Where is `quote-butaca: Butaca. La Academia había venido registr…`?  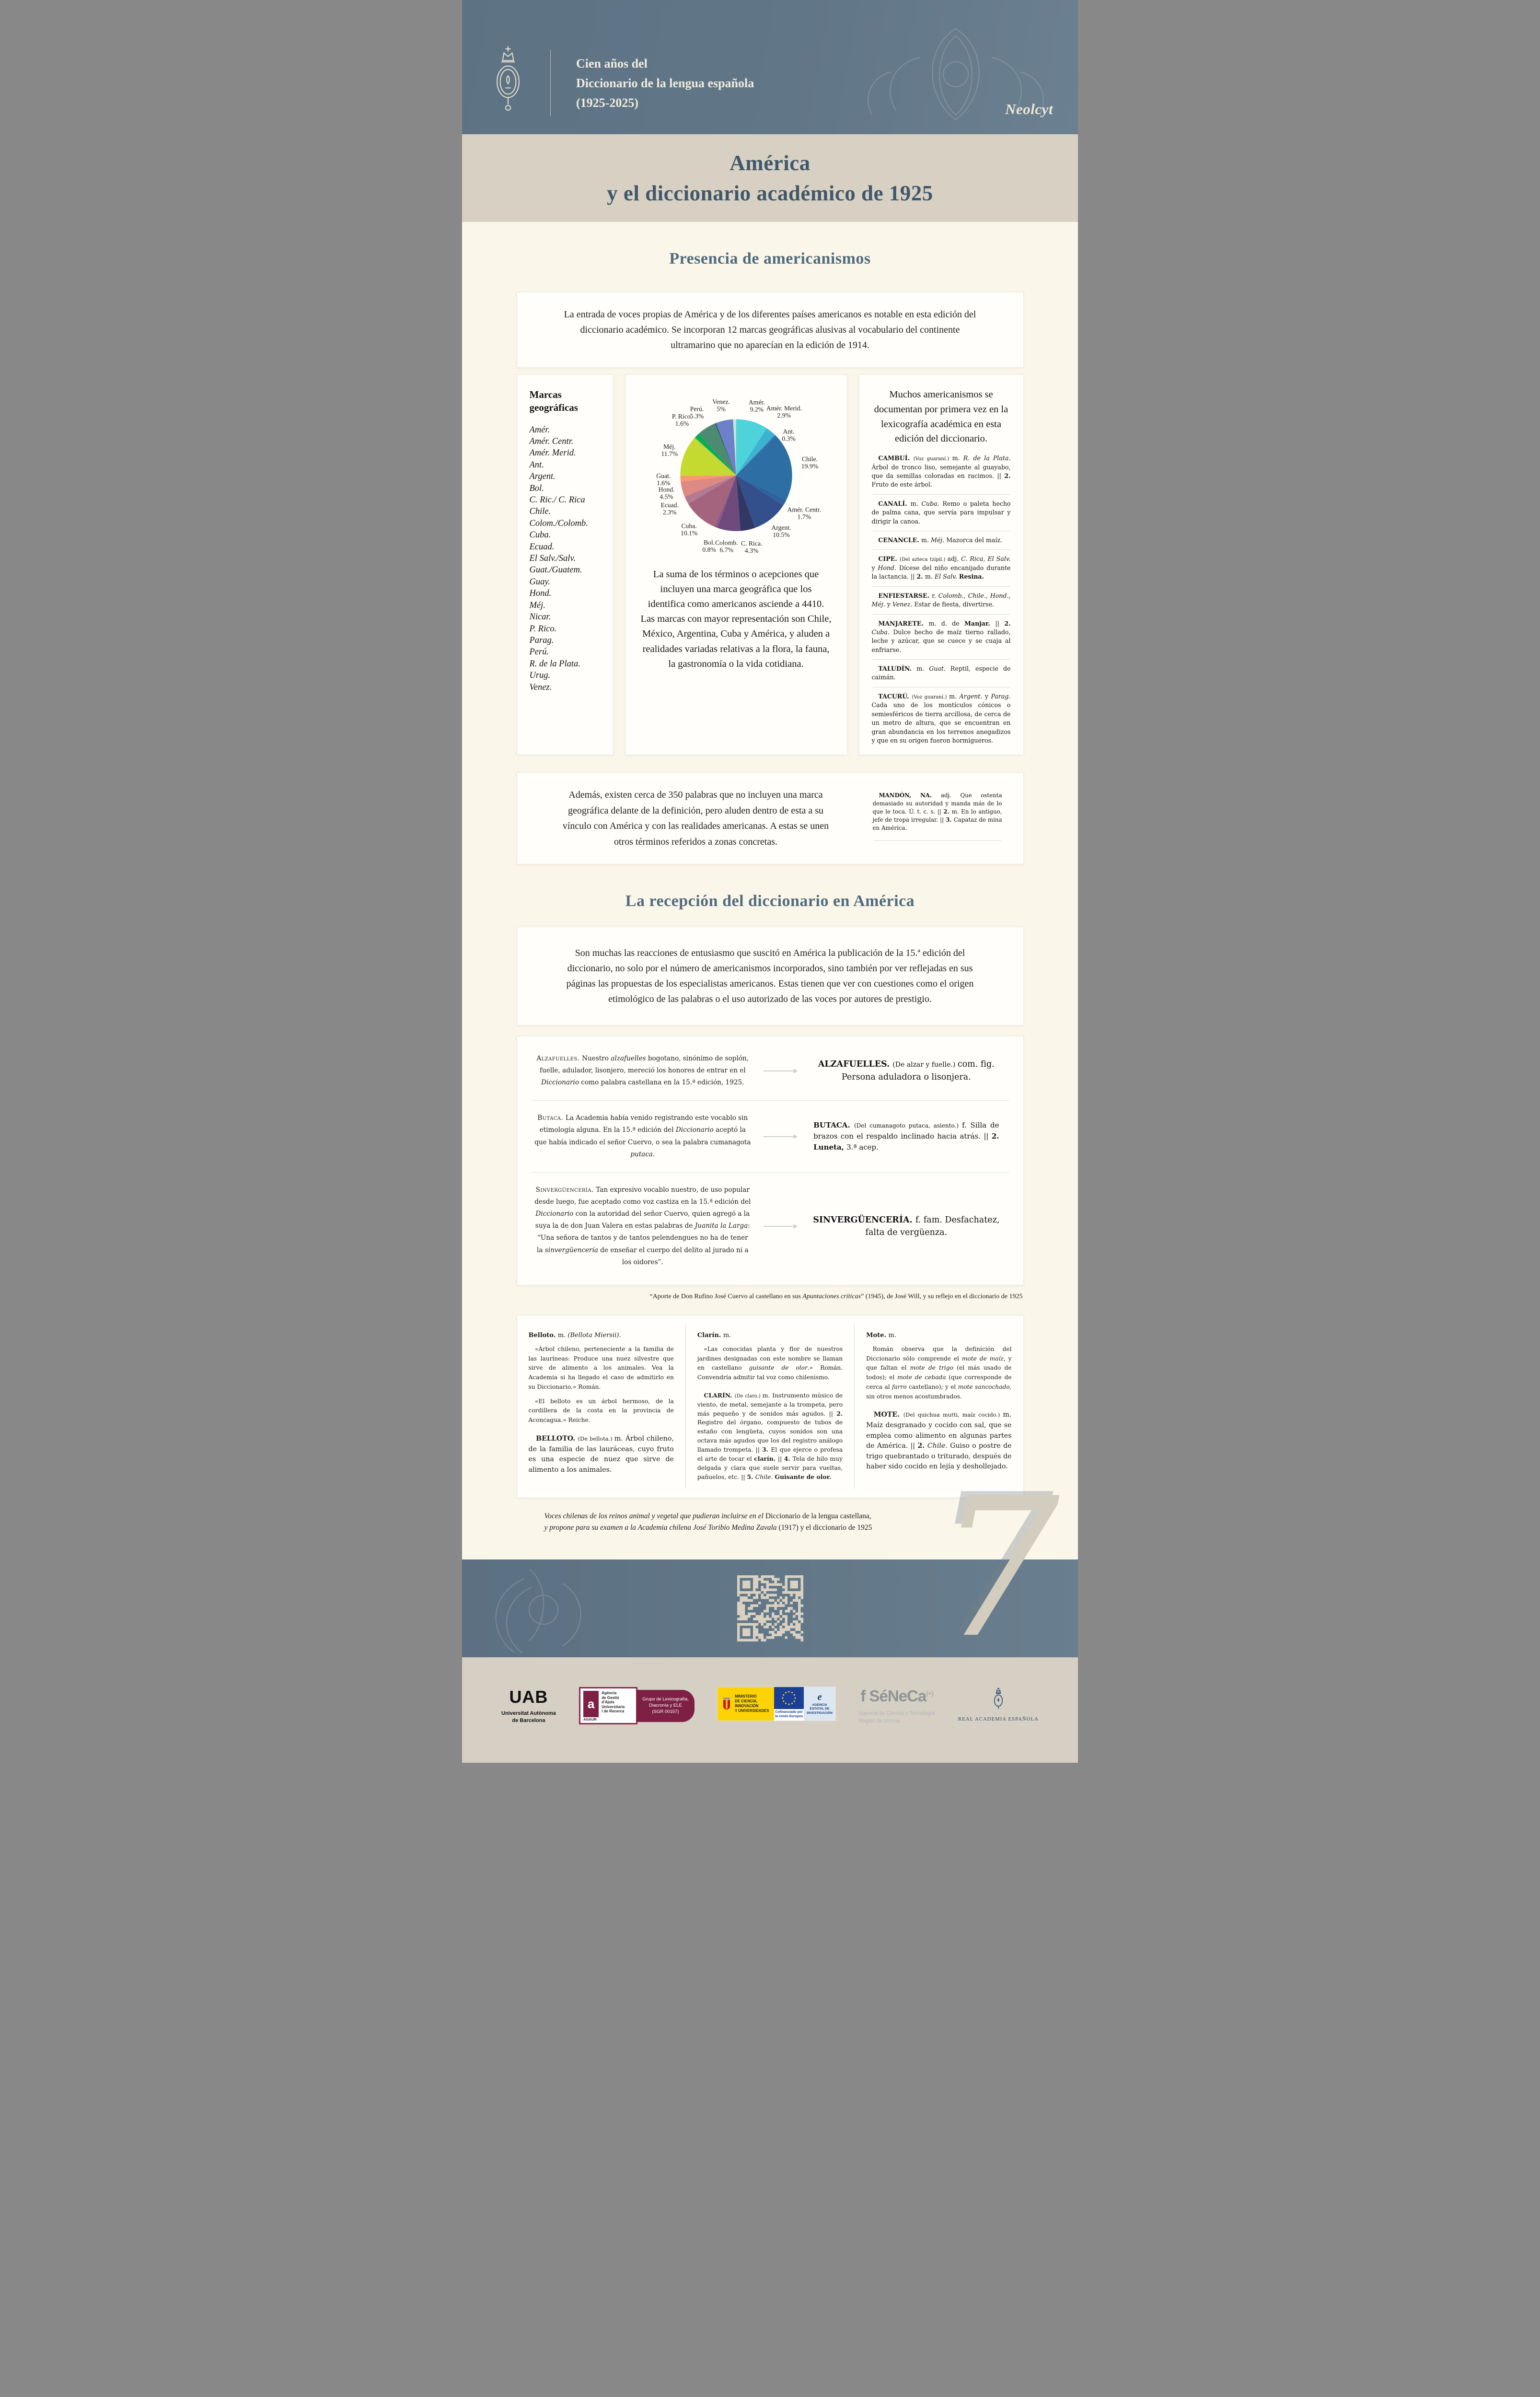
quote-butaca: Butaca. La Academia había venido registr… is located at coordinates (643, 1136).